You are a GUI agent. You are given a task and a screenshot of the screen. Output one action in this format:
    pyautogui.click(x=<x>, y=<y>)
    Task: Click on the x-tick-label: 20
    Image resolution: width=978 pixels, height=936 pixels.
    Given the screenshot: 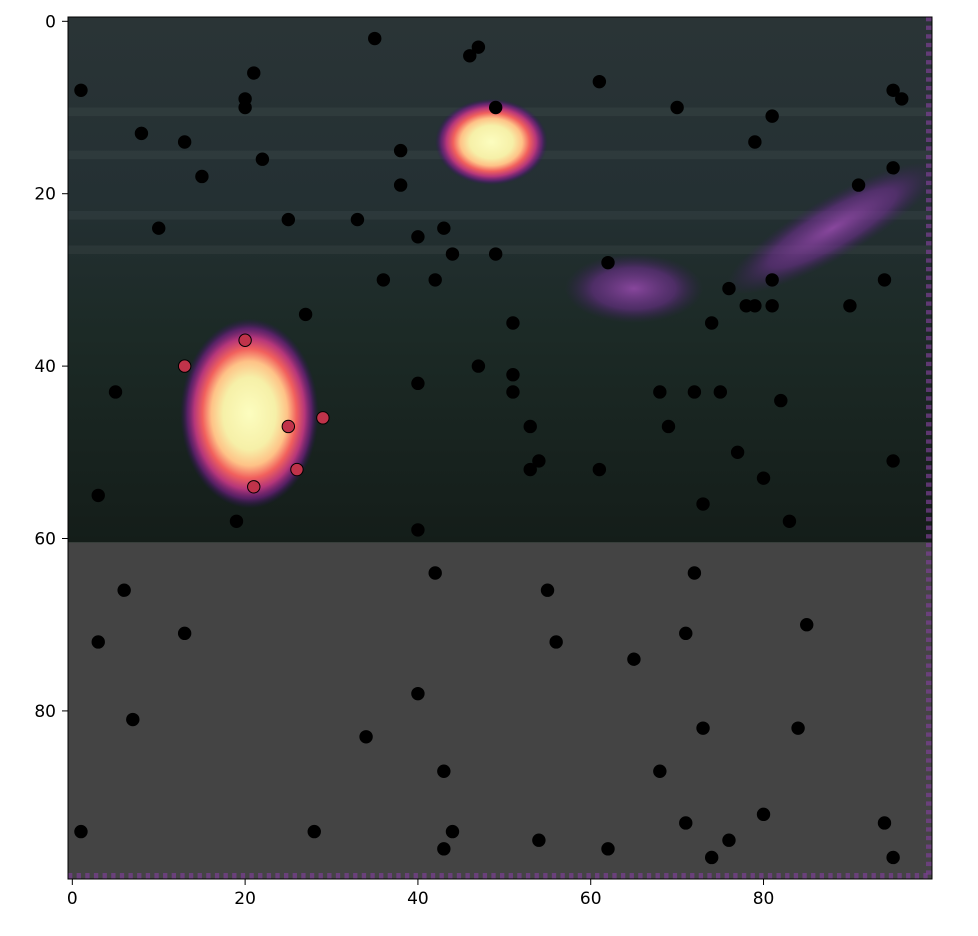 What is the action you would take?
    pyautogui.click(x=245, y=899)
    